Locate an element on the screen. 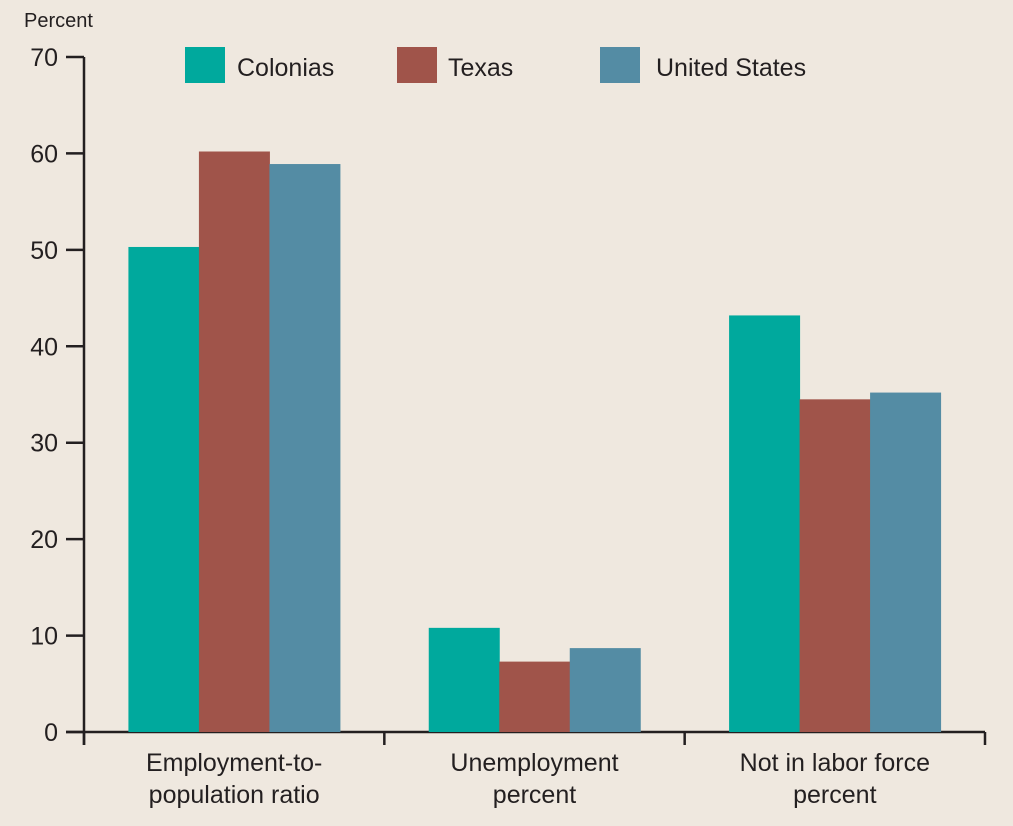 The image size is (1013, 826). y-tick-label: 70 is located at coordinates (44, 58).